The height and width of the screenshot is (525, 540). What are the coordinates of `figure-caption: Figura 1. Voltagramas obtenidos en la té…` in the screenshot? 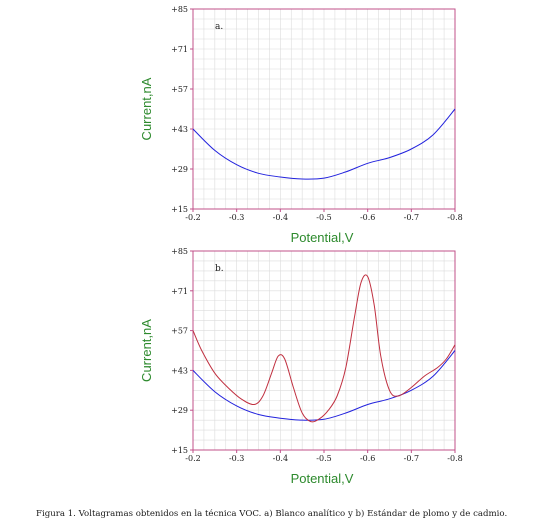 It's located at (272, 514).